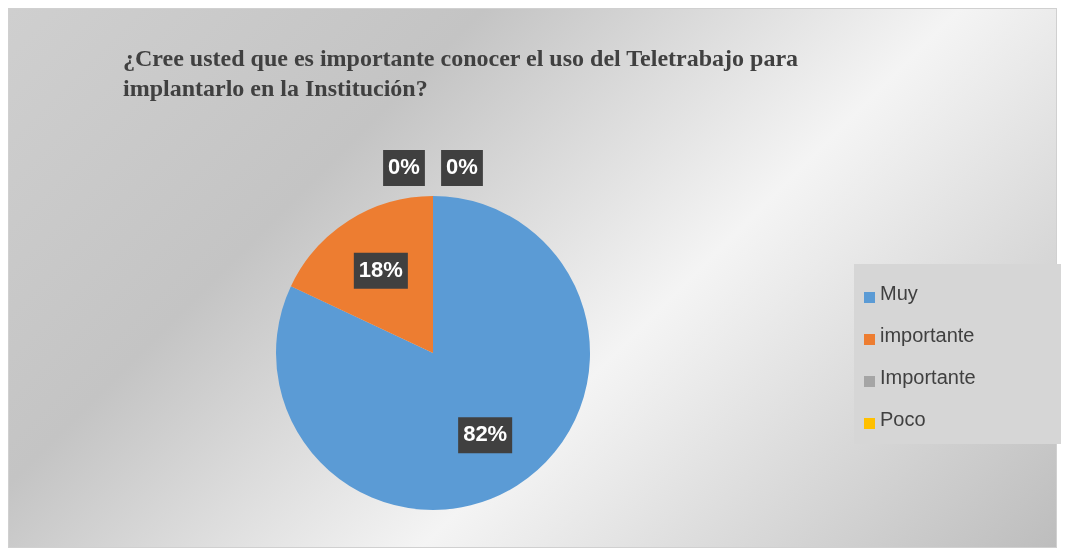 The width and height of the screenshot is (1065, 556). Describe the element at coordinates (927, 335) in the screenshot. I see `legend-label: importante` at that location.